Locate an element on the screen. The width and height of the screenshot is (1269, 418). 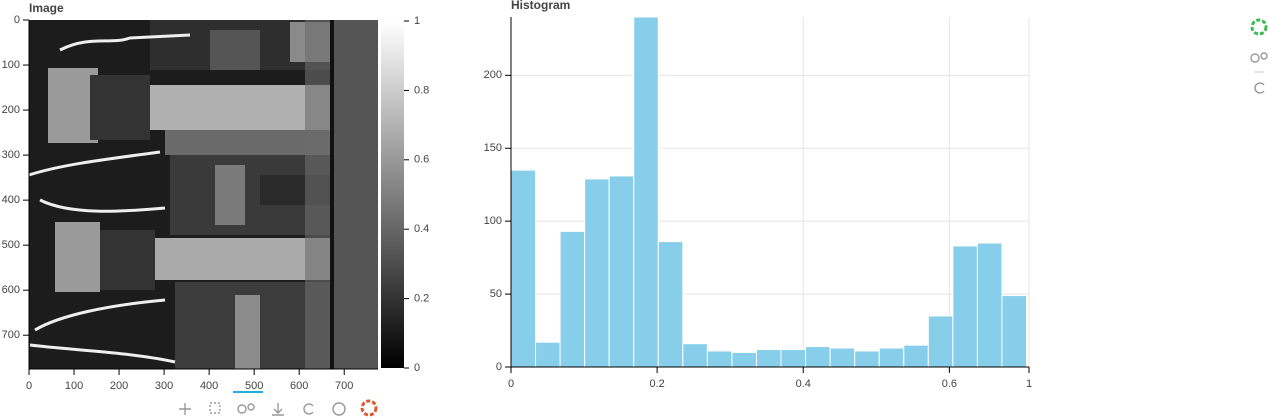
x-tick-label: 300 is located at coordinates (164, 386).